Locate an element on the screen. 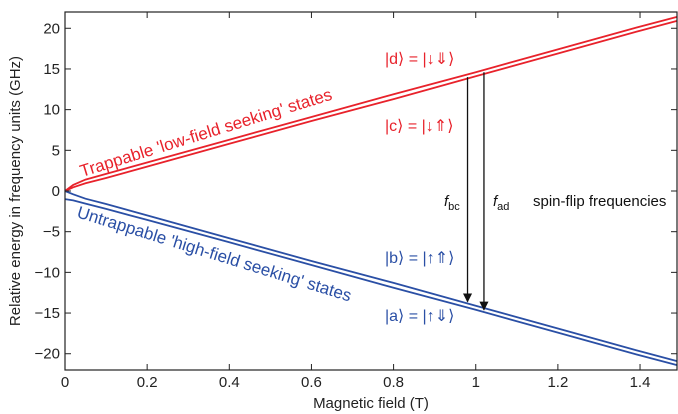 Image resolution: width=678 pixels, height=414 pixels. f-ad-symbol: f is located at coordinates (496, 201).